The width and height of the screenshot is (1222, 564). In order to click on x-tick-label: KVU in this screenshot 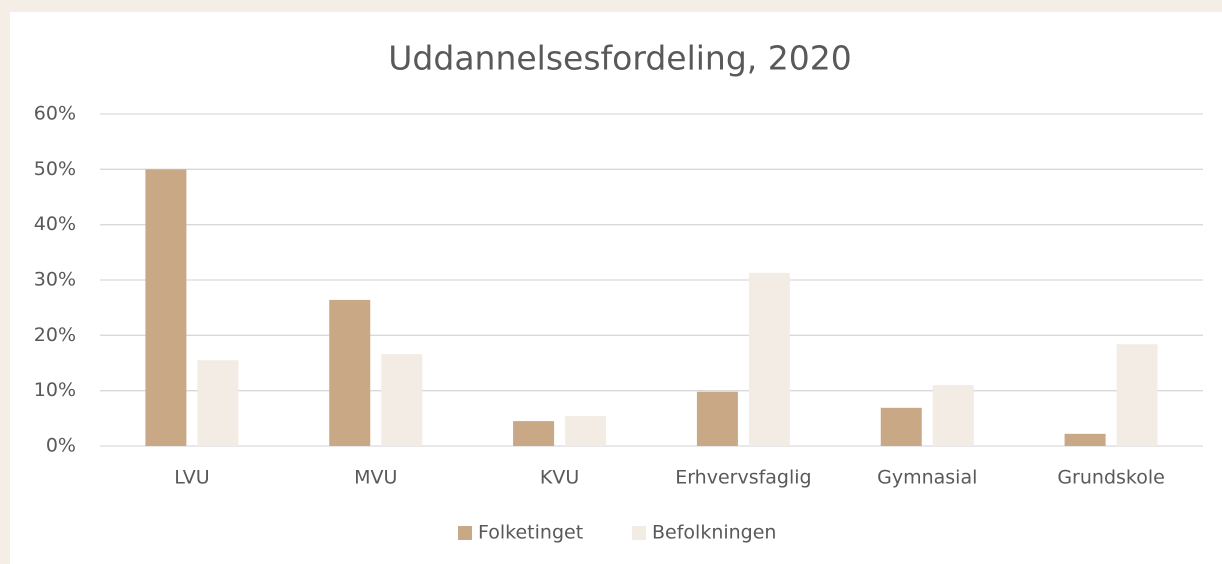, I will do `click(559, 478)`.